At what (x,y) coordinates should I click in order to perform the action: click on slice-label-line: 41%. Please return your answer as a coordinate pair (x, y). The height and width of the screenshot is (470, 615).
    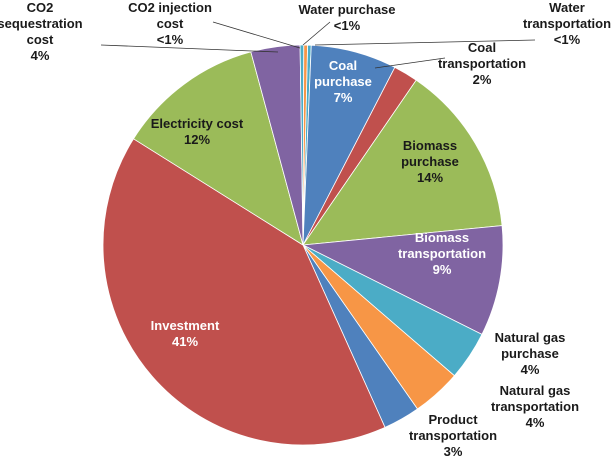
    Looking at the image, I should click on (185, 341).